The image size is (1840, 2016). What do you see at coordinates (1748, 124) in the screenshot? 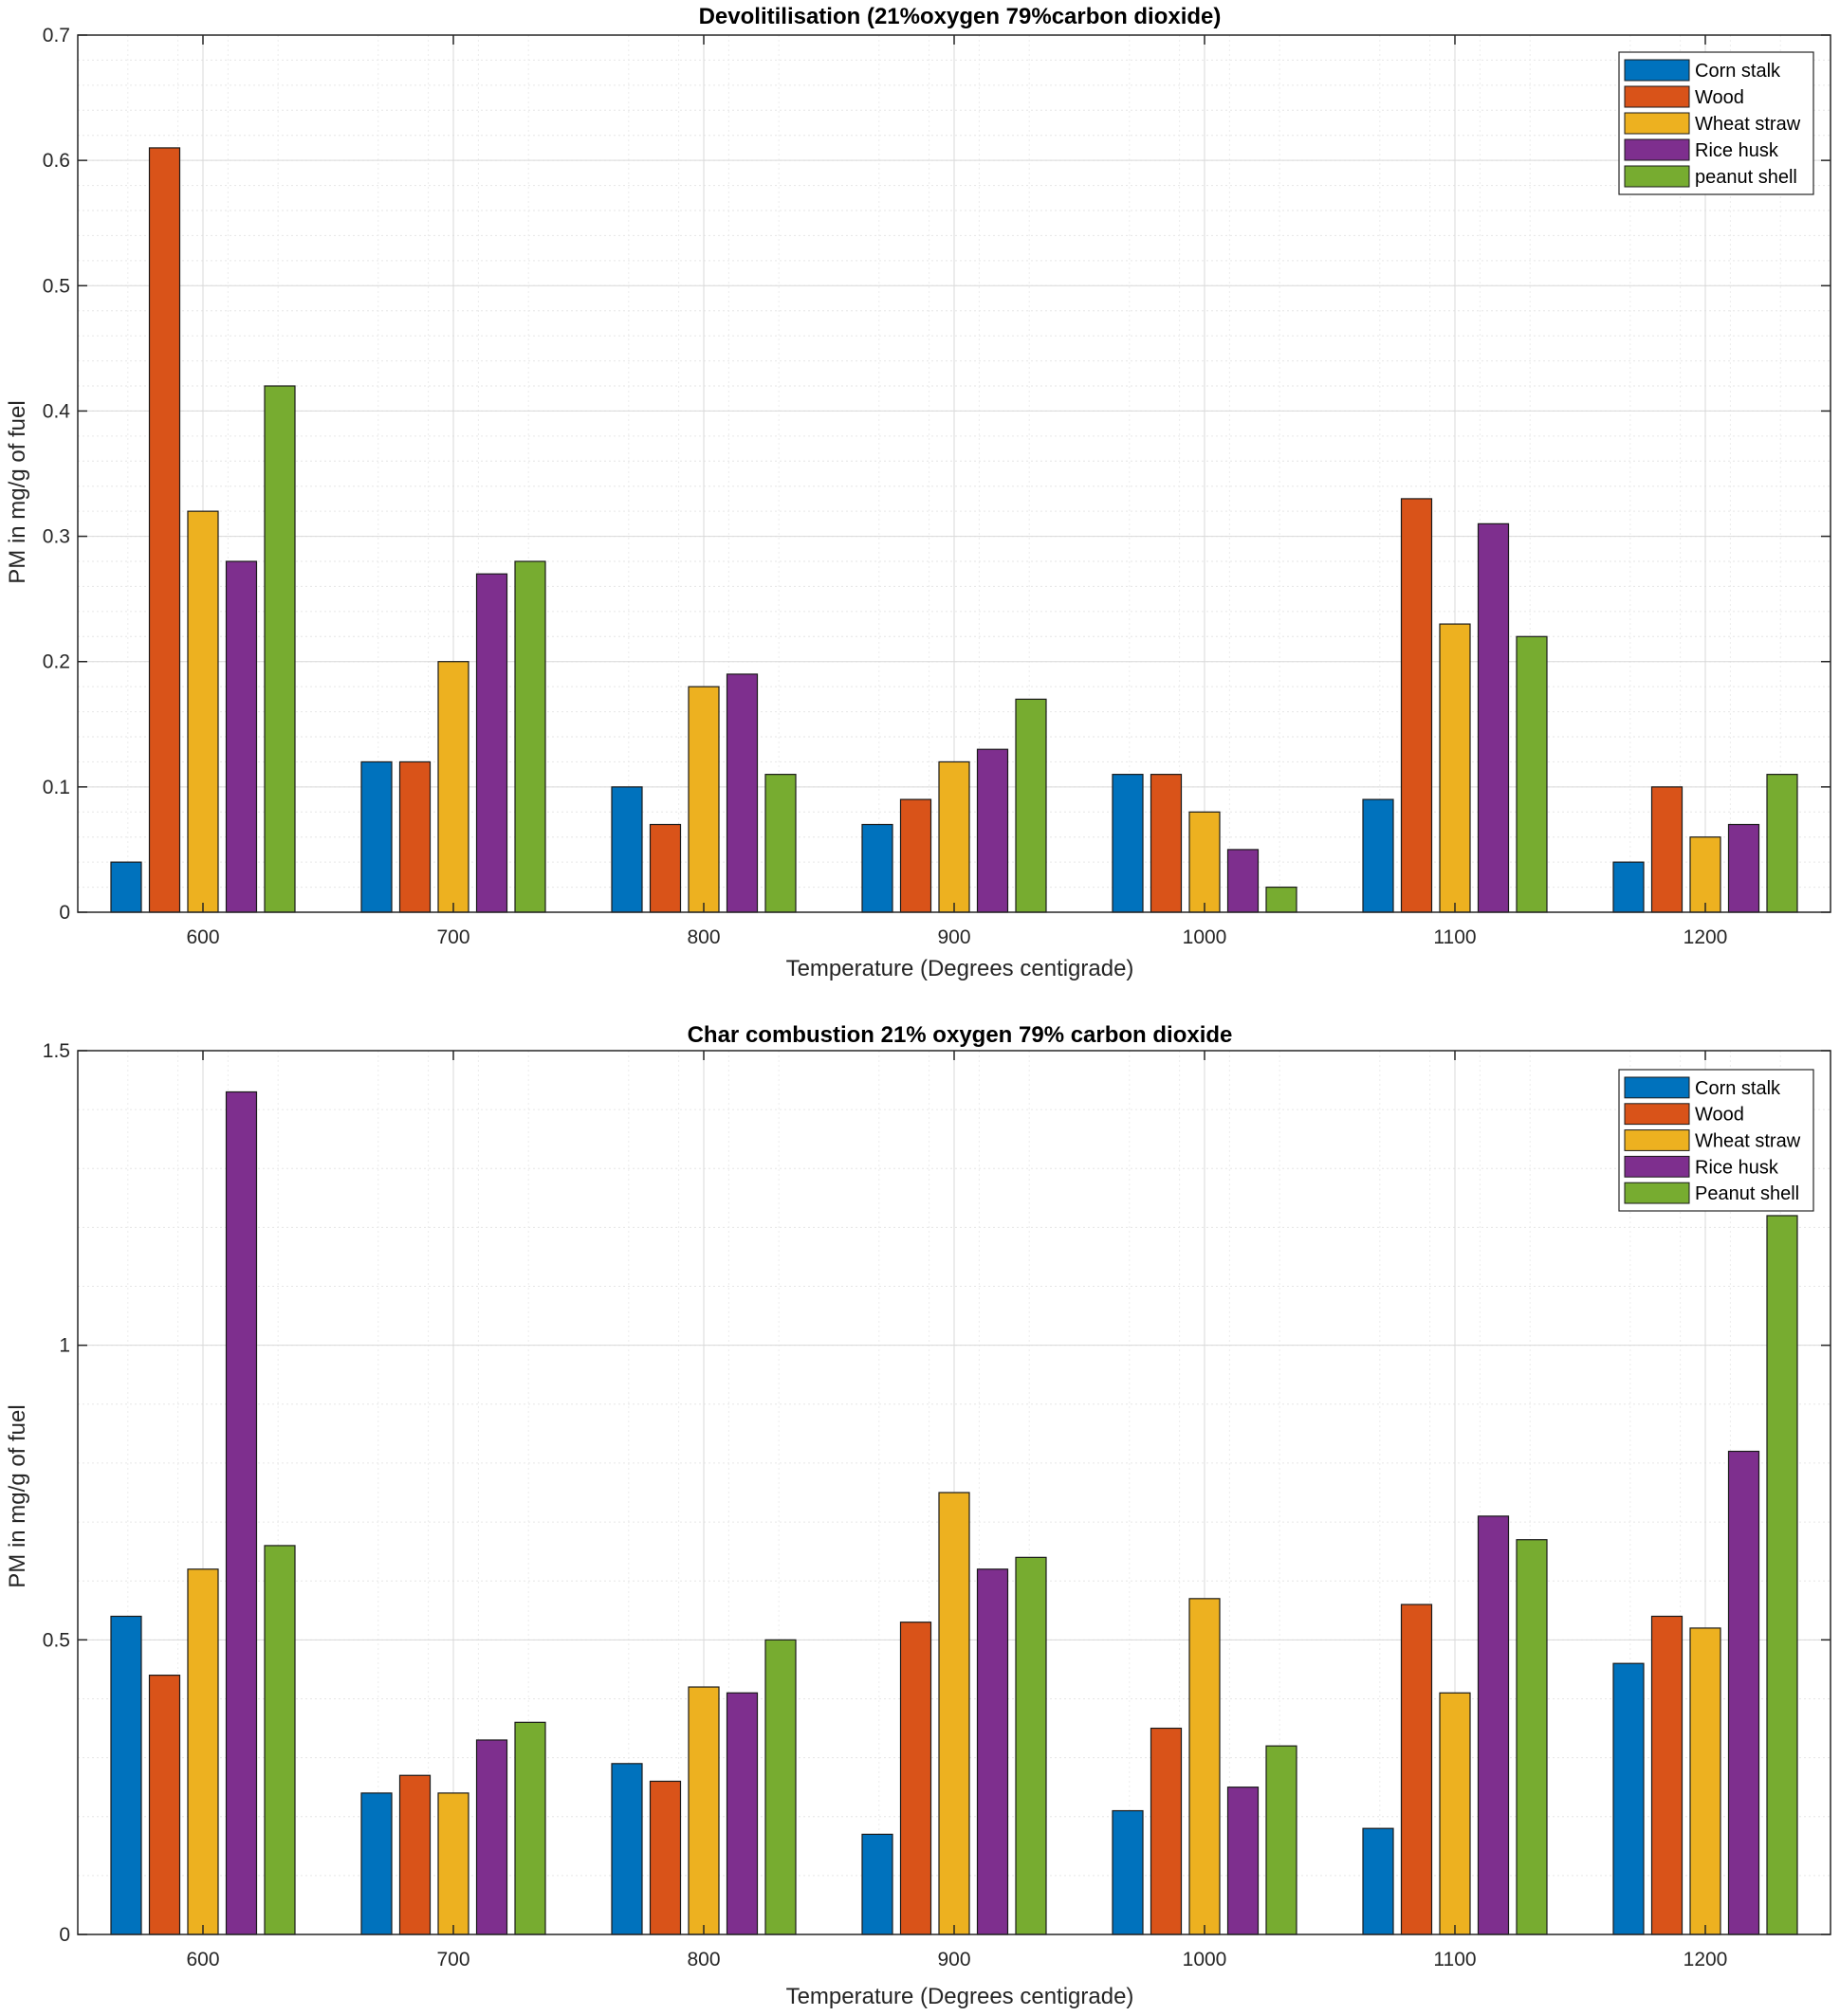
I see `legend-entry: Wheat straw` at bounding box center [1748, 124].